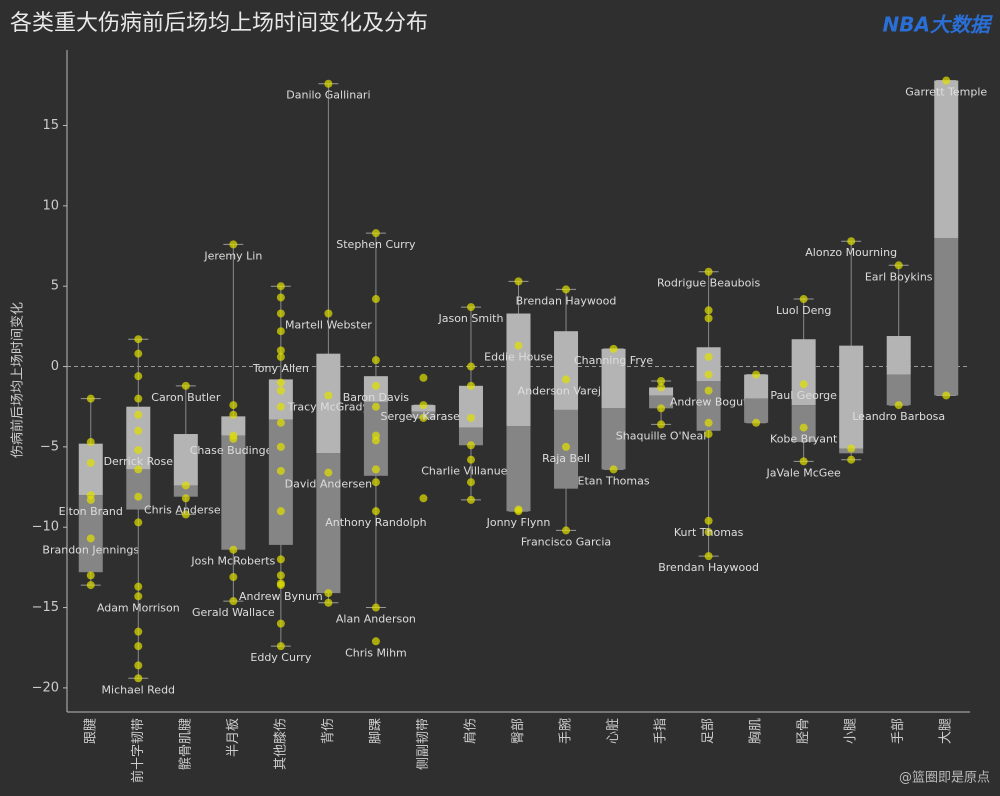 Image resolution: width=1000 pixels, height=796 pixels. What do you see at coordinates (566, 300) in the screenshot?
I see `player-label: Brendan Haywood` at bounding box center [566, 300].